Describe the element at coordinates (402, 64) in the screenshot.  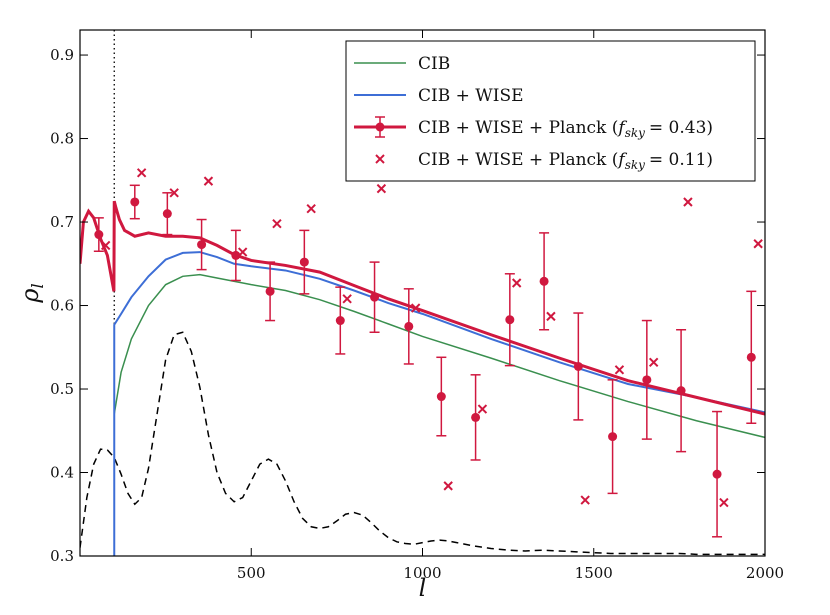
I see `legend-item-0: CIB` at that location.